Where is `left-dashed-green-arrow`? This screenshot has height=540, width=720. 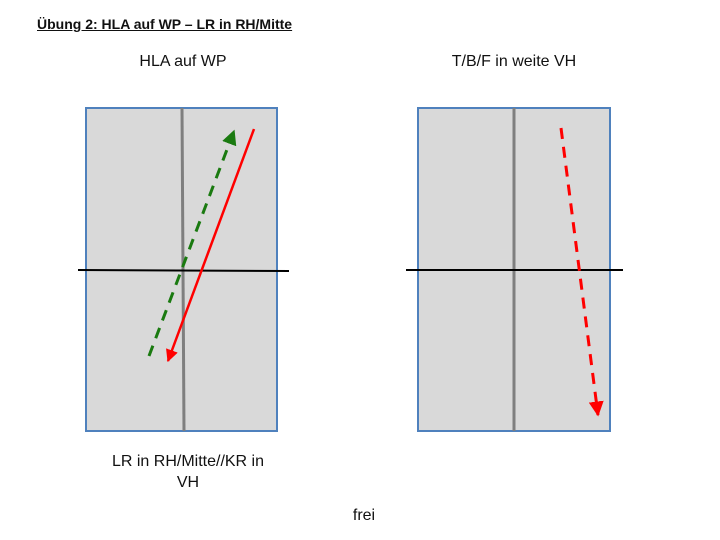
left-dashed-green-arrow is located at coordinates (192, 243).